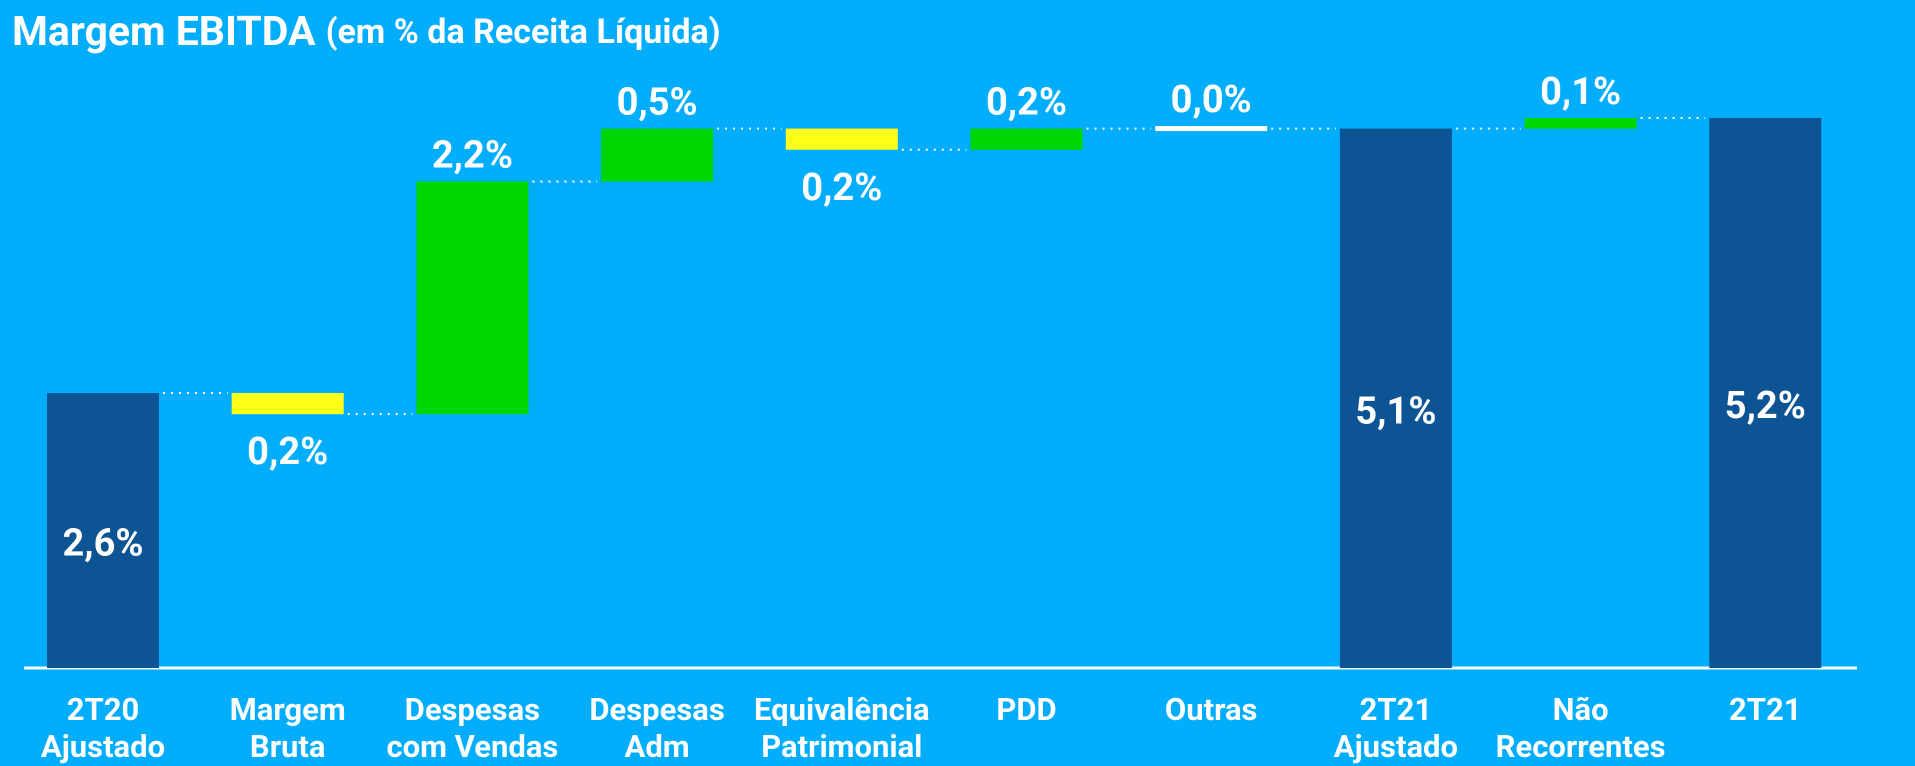 This screenshot has width=1915, height=766. What do you see at coordinates (1581, 746) in the screenshot?
I see `x-tick-label: Recorrentes` at bounding box center [1581, 746].